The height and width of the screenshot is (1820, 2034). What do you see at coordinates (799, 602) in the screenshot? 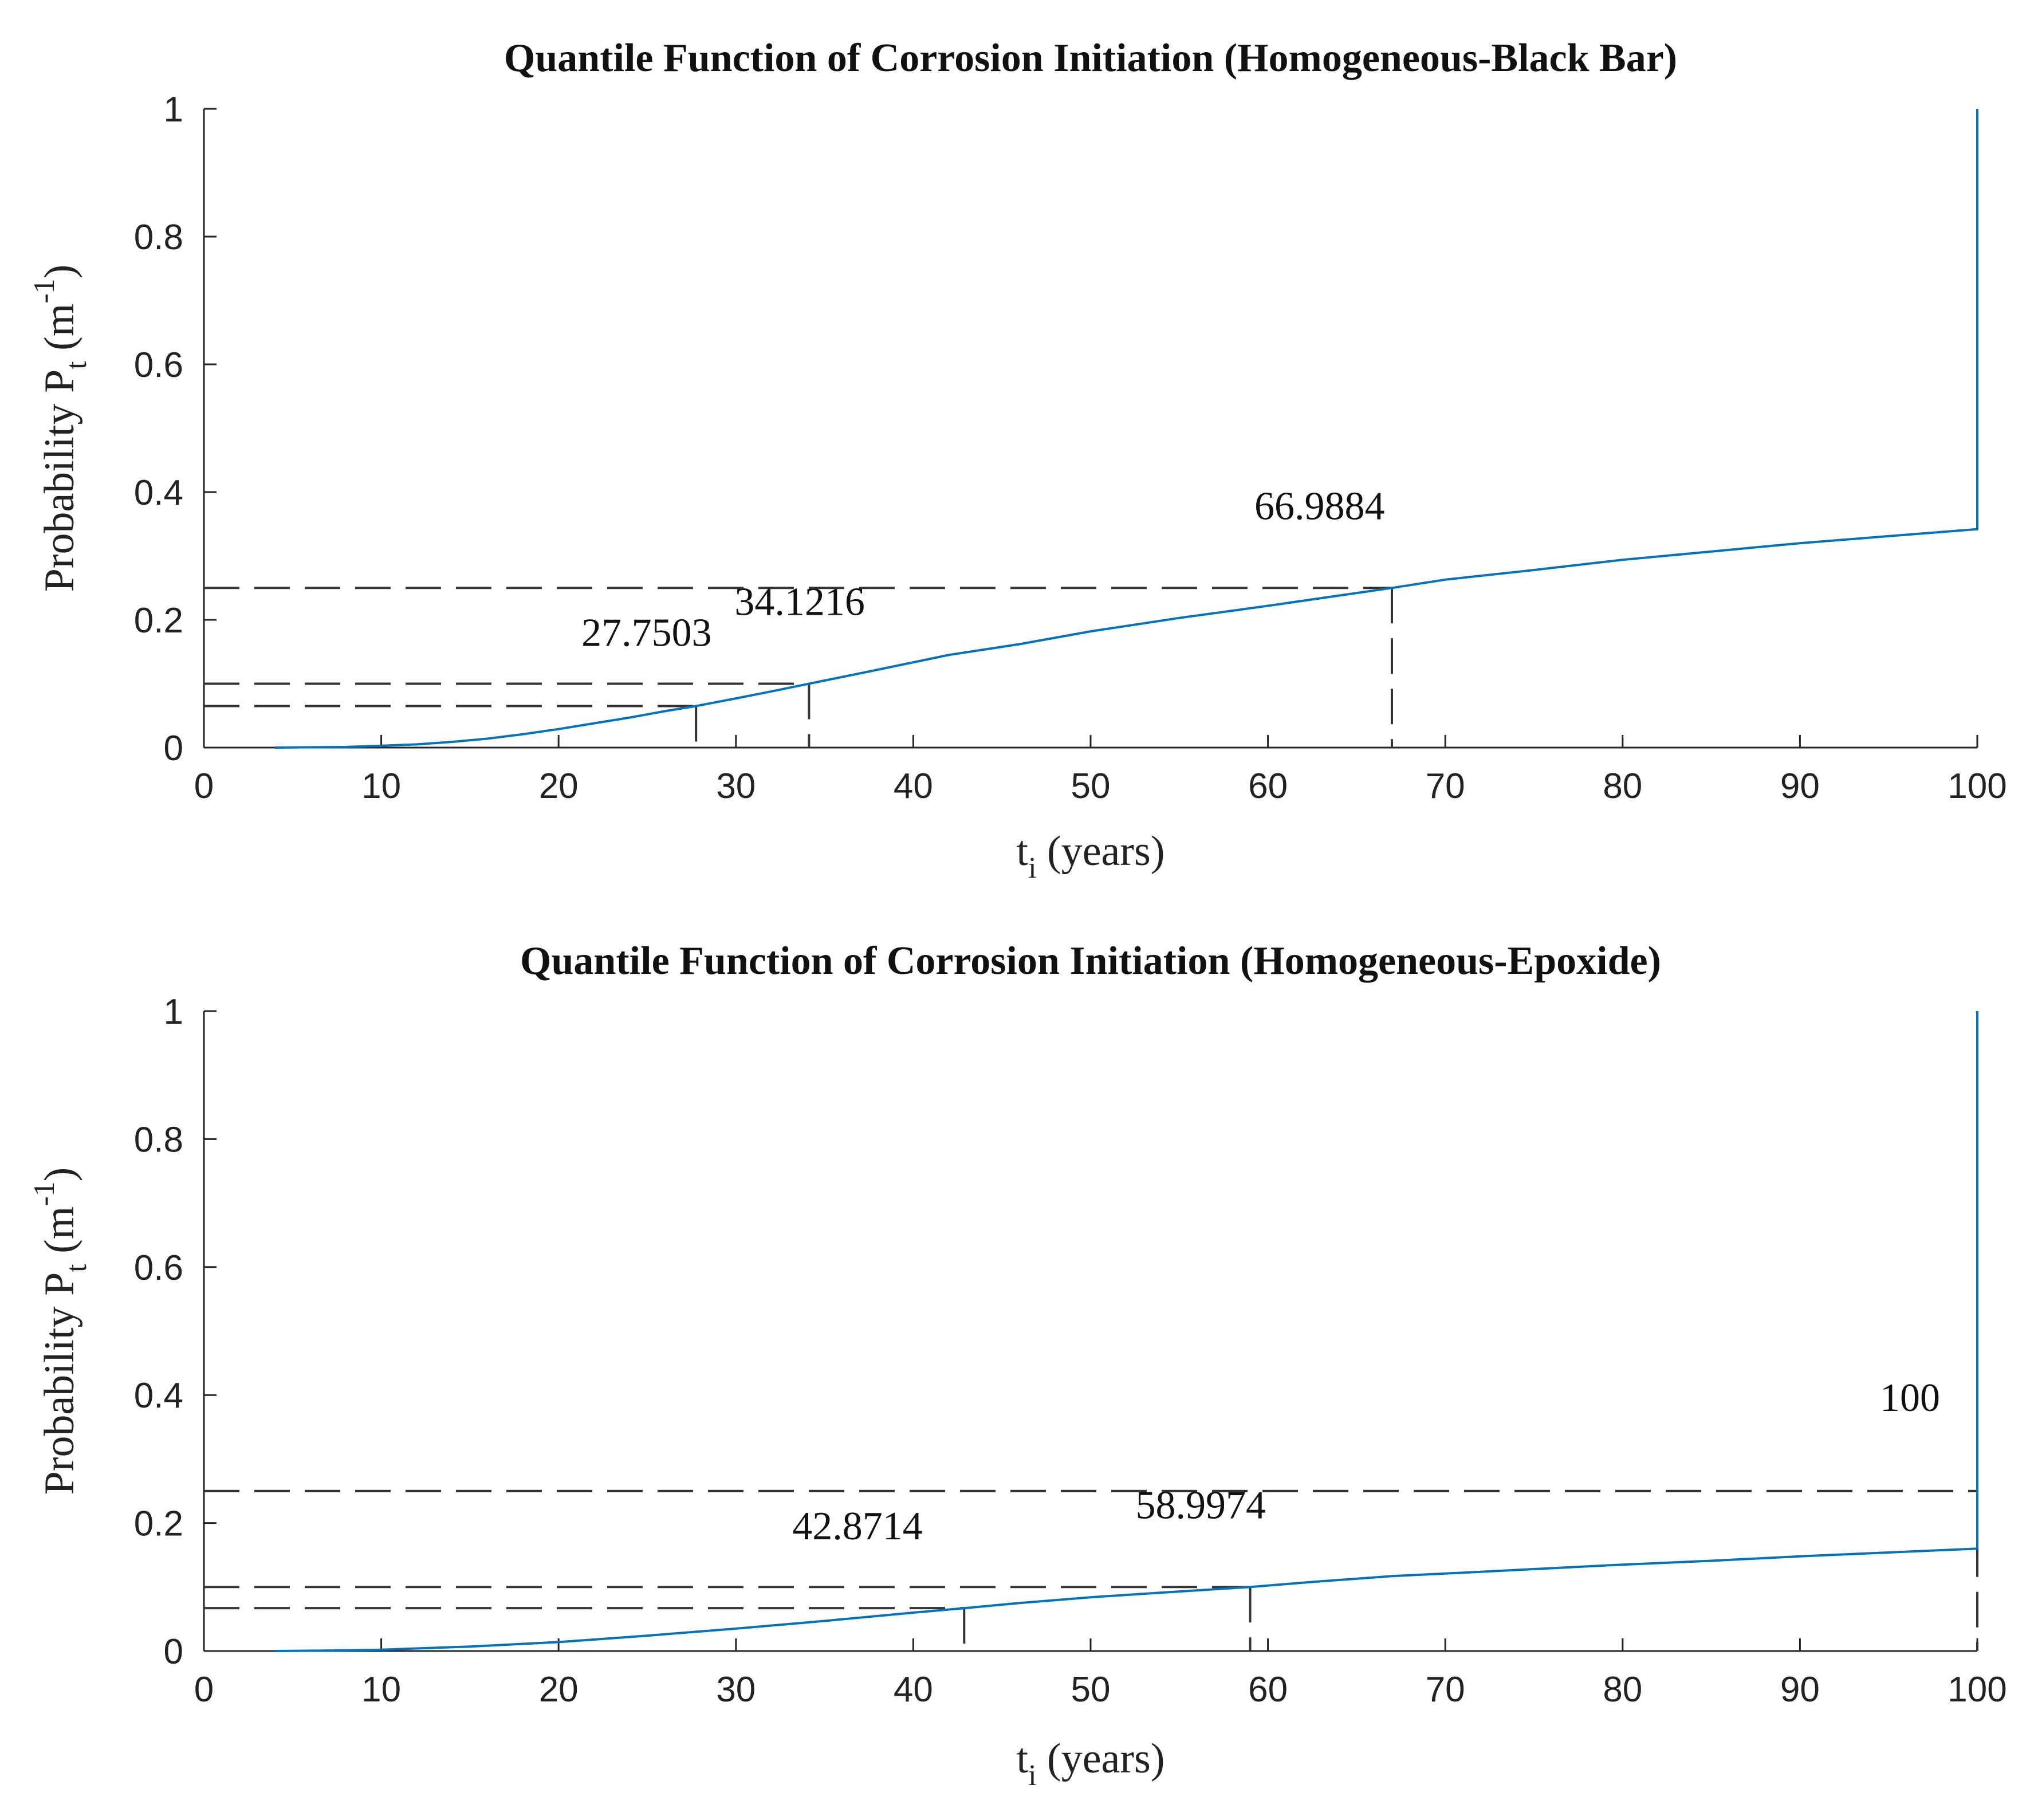
I see `guide-annotation: 34.1216` at bounding box center [799, 602].